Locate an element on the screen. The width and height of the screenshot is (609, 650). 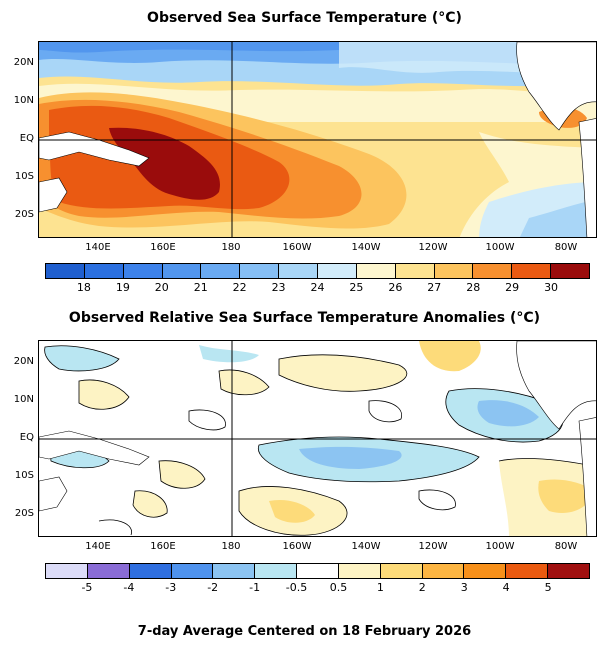
anomaly-colorbar-label: -0.5 is located at coordinates (296, 587).